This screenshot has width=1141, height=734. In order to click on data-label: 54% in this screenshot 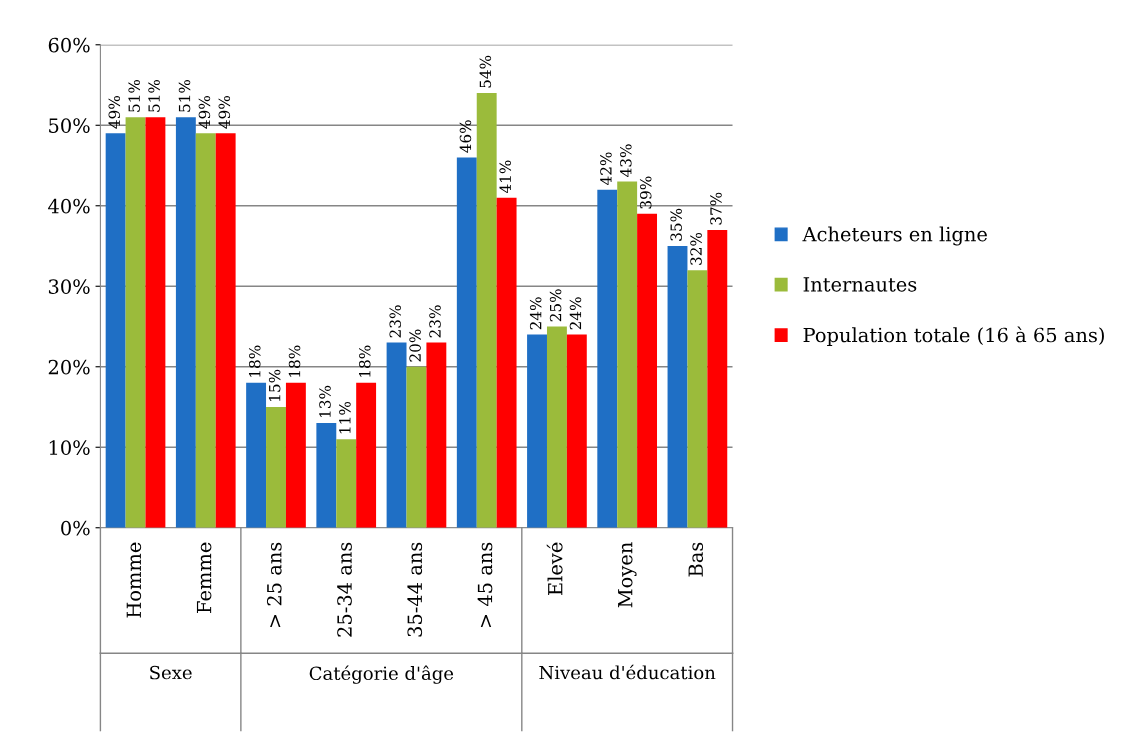, I will do `click(485, 71)`.